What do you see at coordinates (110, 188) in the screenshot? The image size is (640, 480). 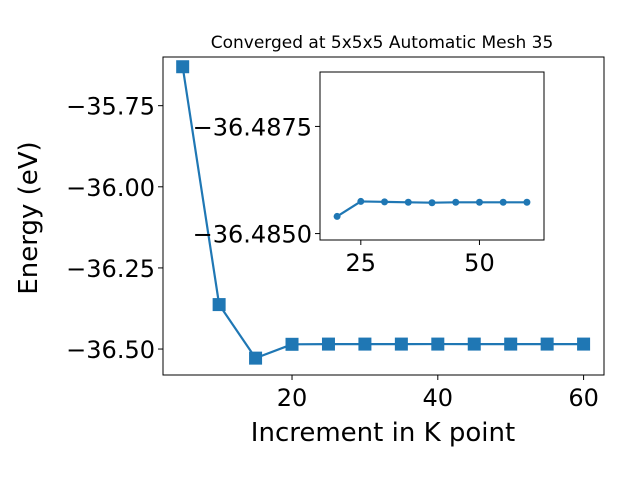 I see `main-y-tick-label-1: −36.00` at bounding box center [110, 188].